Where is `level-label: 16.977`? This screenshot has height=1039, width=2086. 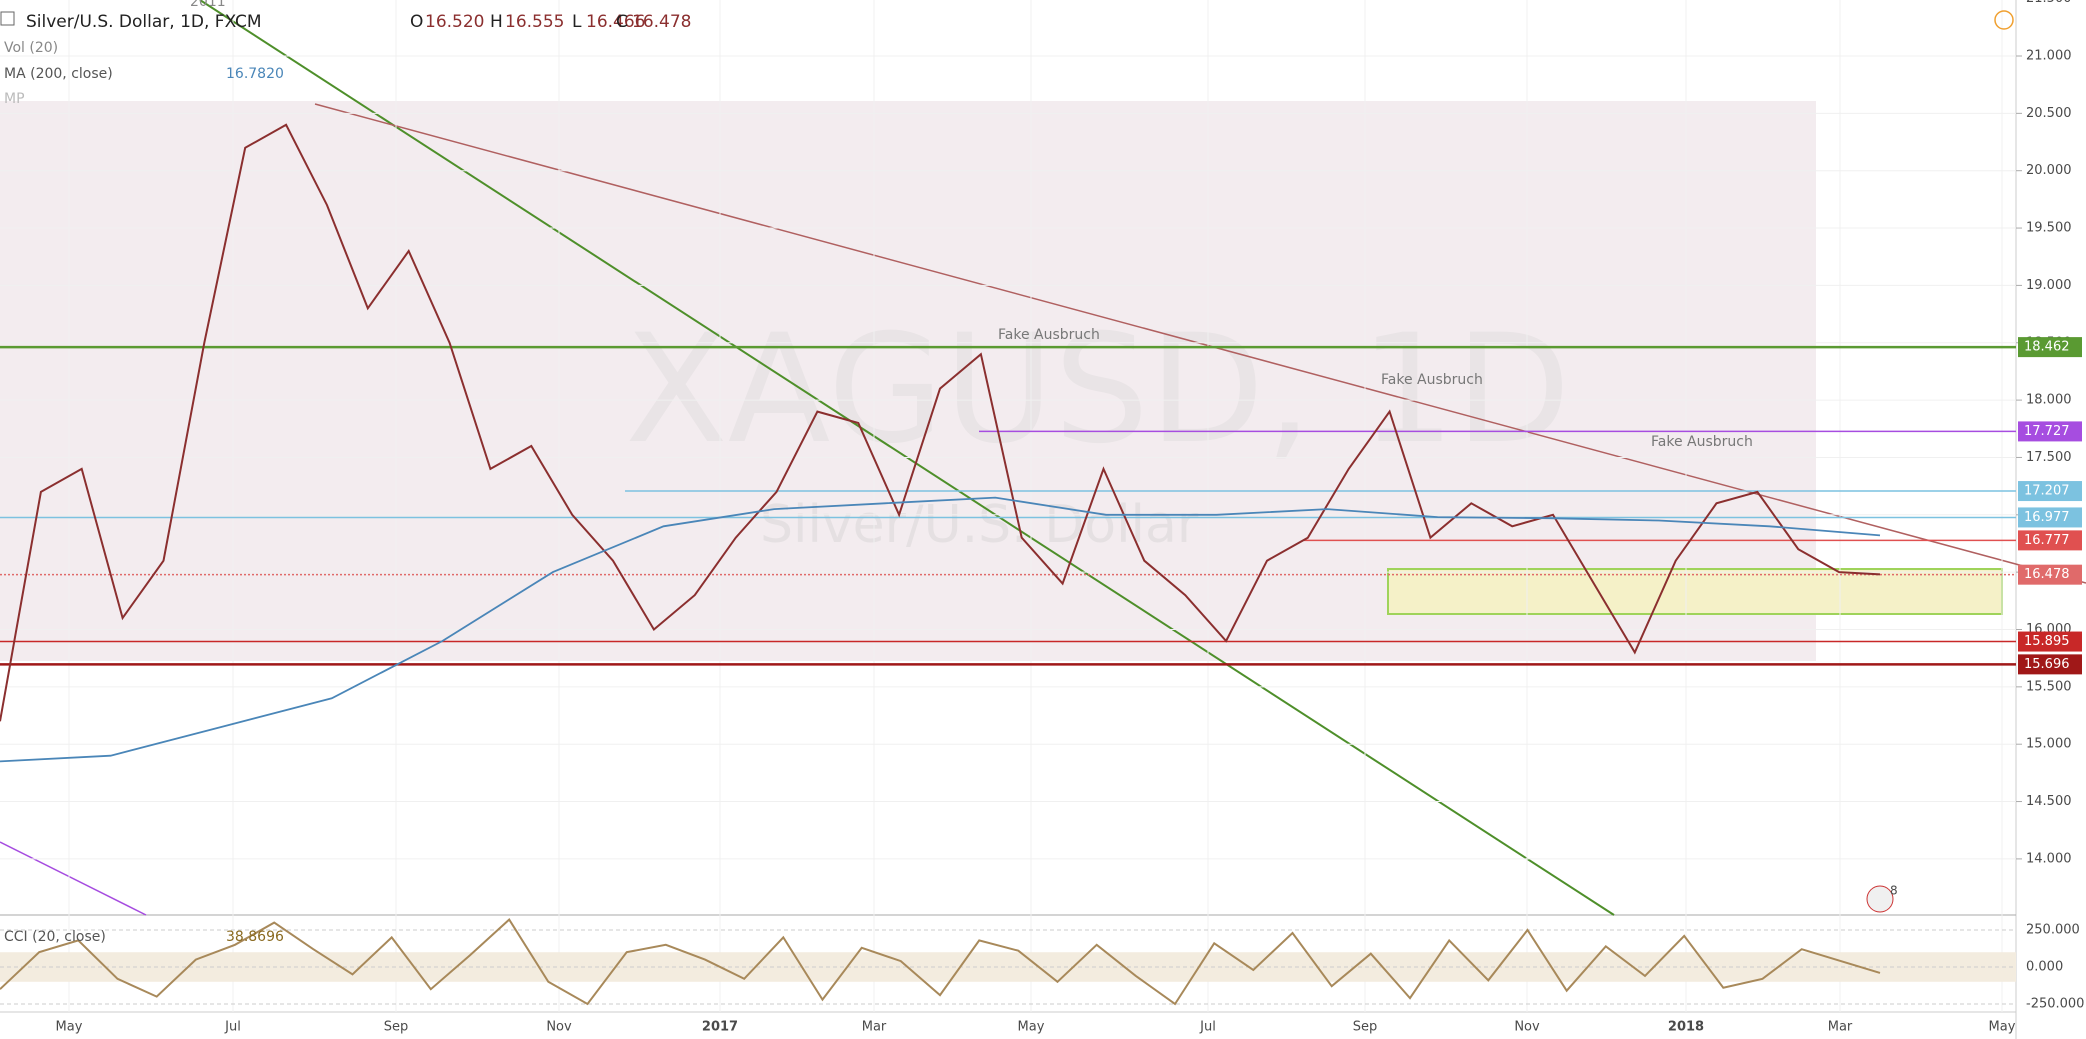 level-label: 16.977 is located at coordinates (2047, 517).